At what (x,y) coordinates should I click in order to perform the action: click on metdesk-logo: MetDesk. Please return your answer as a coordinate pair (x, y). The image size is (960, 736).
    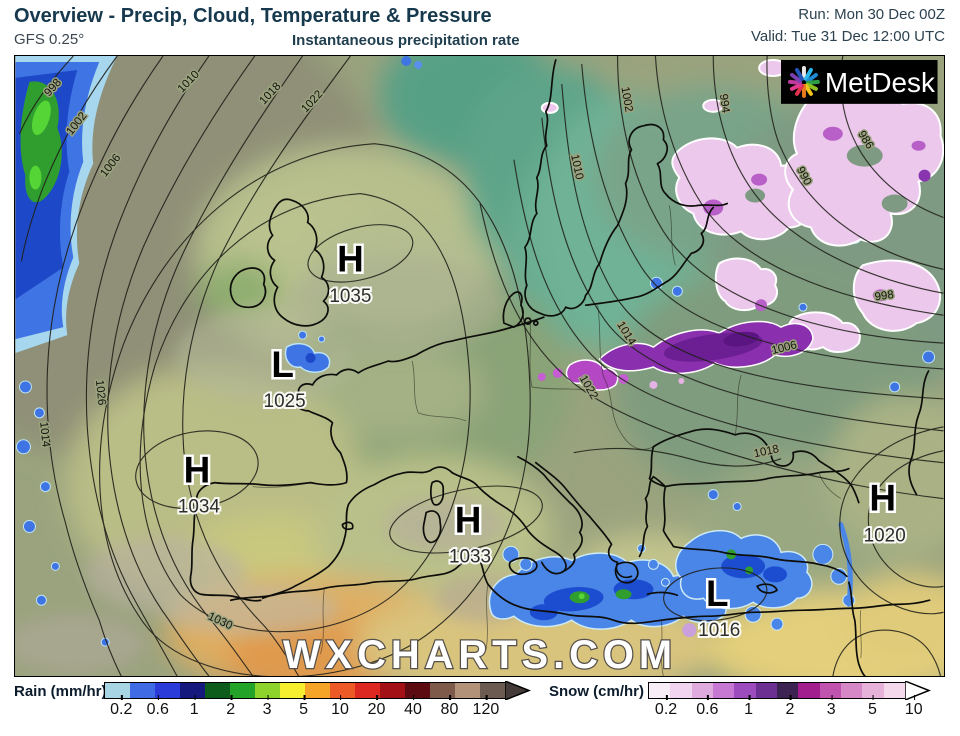
    Looking at the image, I should click on (859, 81).